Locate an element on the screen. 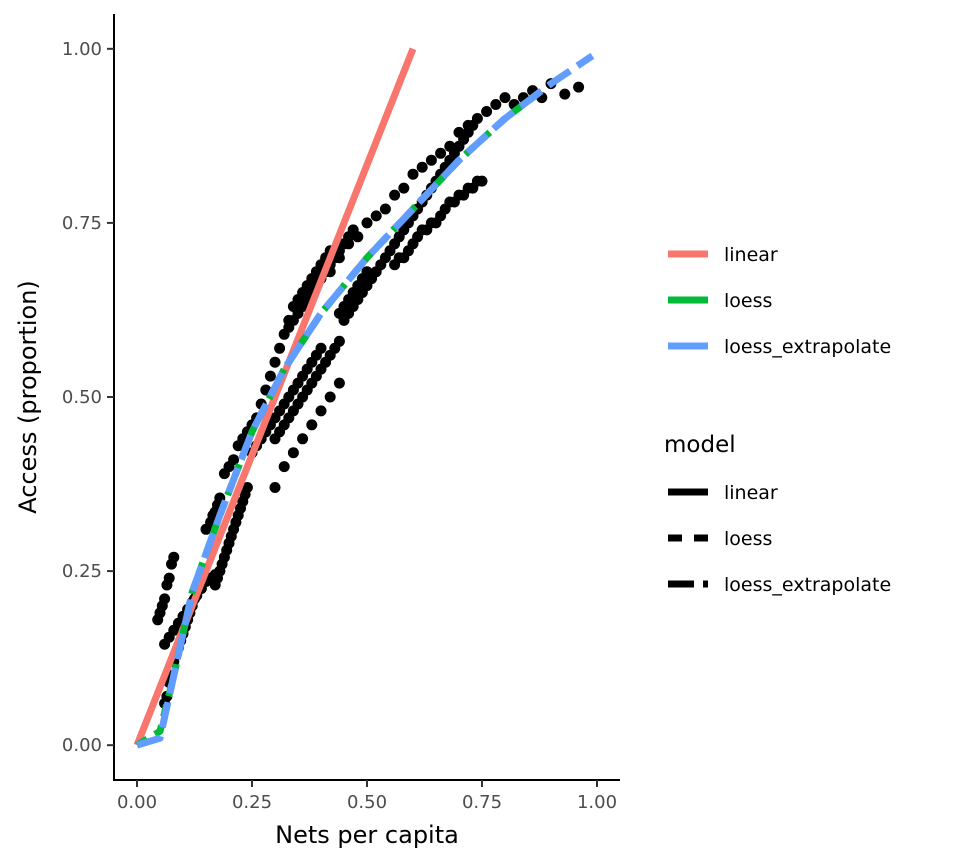 This screenshot has width=960, height=865. y-tick-label: 0.00 is located at coordinates (82, 745).